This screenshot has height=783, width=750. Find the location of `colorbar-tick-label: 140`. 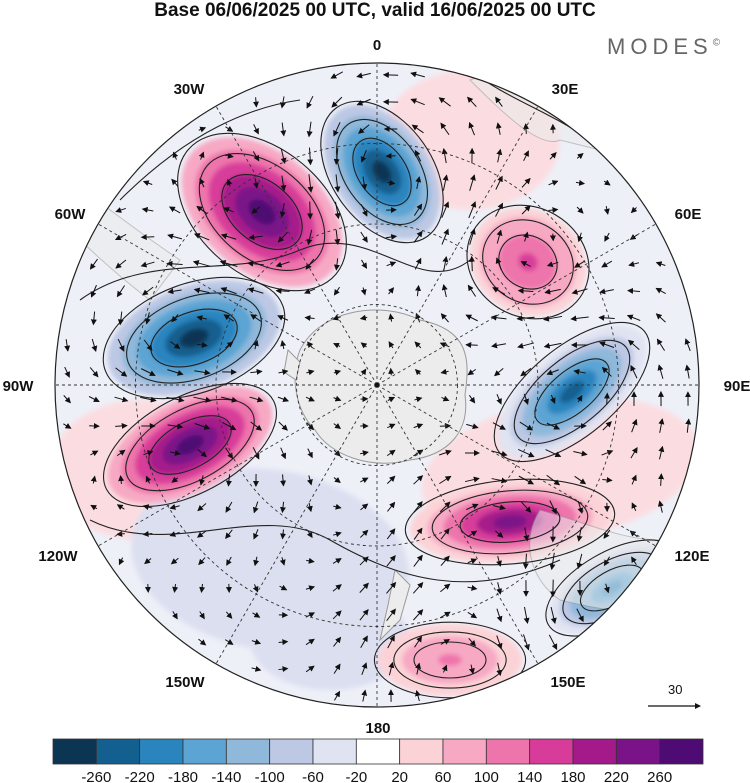

colorbar-tick-label: 140 is located at coordinates (529, 776).